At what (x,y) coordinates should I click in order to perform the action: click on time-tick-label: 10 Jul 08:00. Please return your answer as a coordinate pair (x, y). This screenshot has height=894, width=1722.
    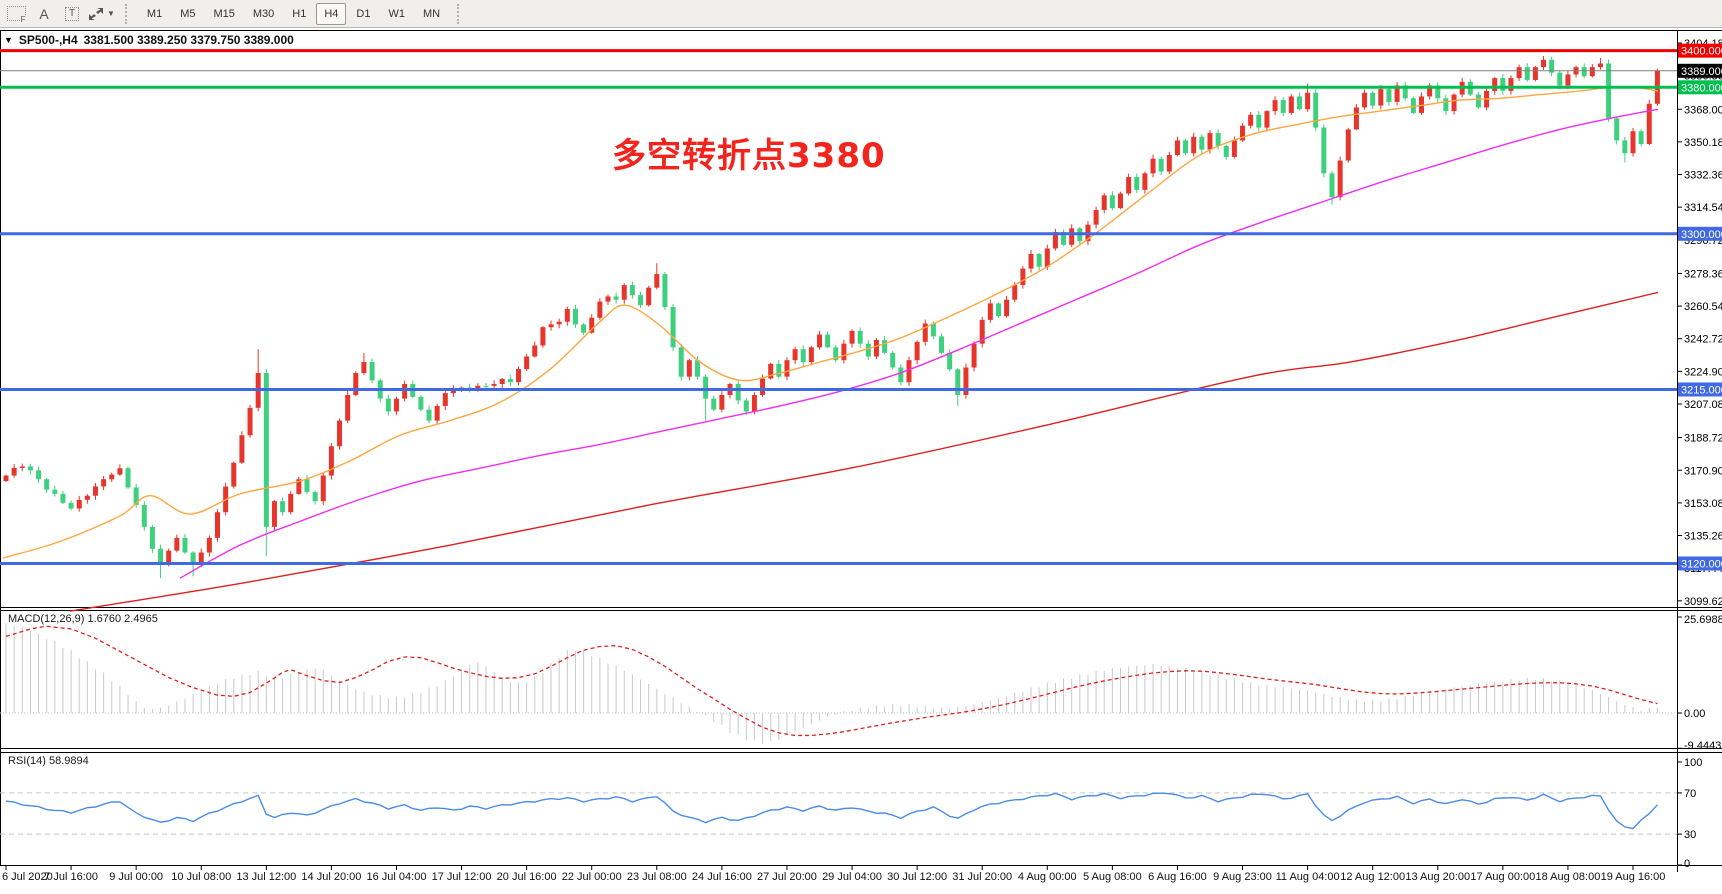
    Looking at the image, I should click on (201, 877).